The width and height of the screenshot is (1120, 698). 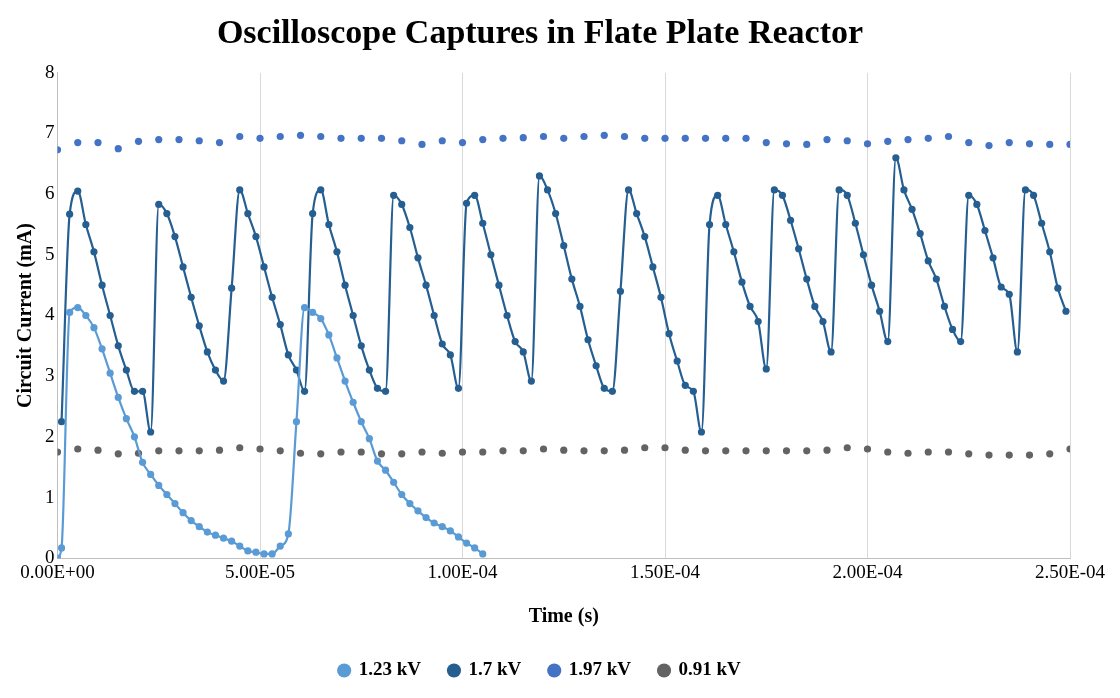 I want to click on chart-title: Oscilloscope Captures in Flate Plate Reactor, so click(x=540, y=32).